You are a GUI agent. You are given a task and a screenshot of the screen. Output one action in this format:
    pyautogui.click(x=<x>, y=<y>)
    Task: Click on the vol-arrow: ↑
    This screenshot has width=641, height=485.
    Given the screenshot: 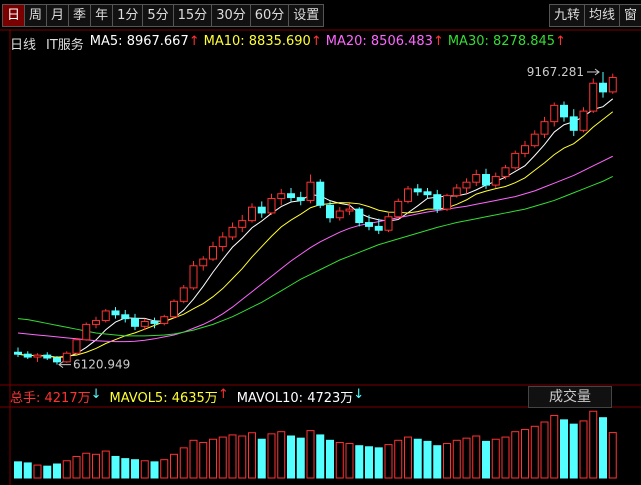 What is the action you would take?
    pyautogui.click(x=223, y=394)
    